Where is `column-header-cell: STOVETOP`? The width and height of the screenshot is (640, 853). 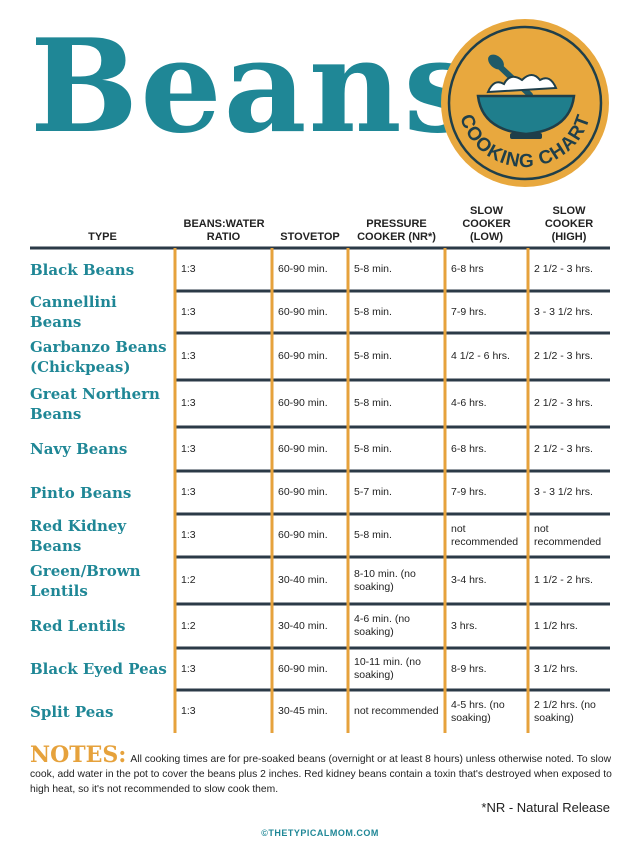
column-header-cell: STOVETOP is located at coordinates (310, 221).